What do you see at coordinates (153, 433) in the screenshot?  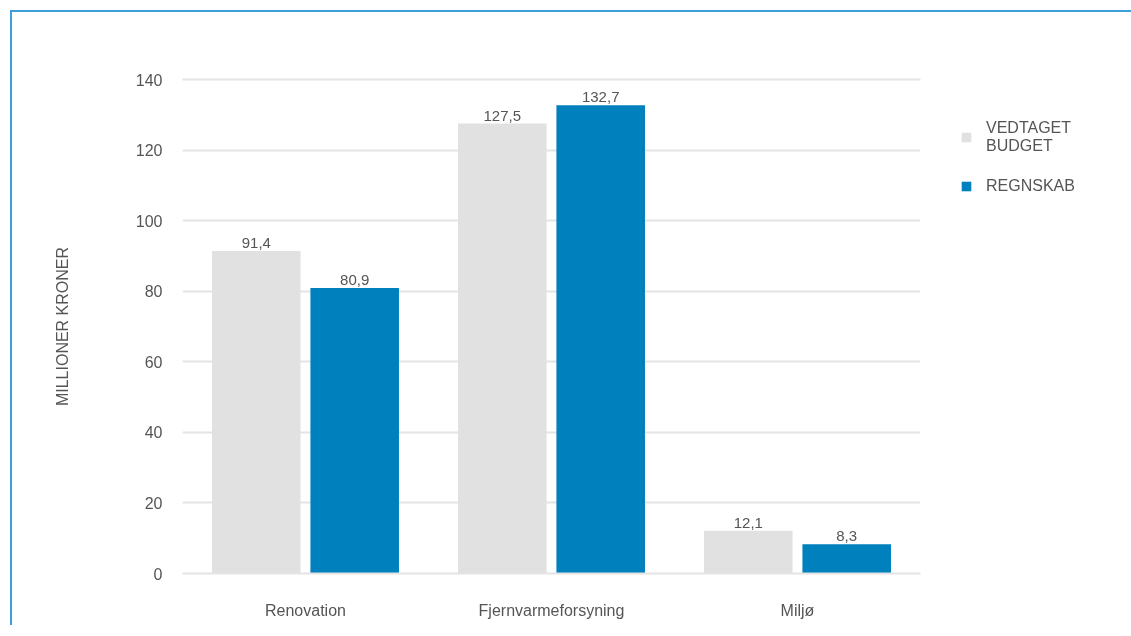 I see `y-tick-label: 40` at bounding box center [153, 433].